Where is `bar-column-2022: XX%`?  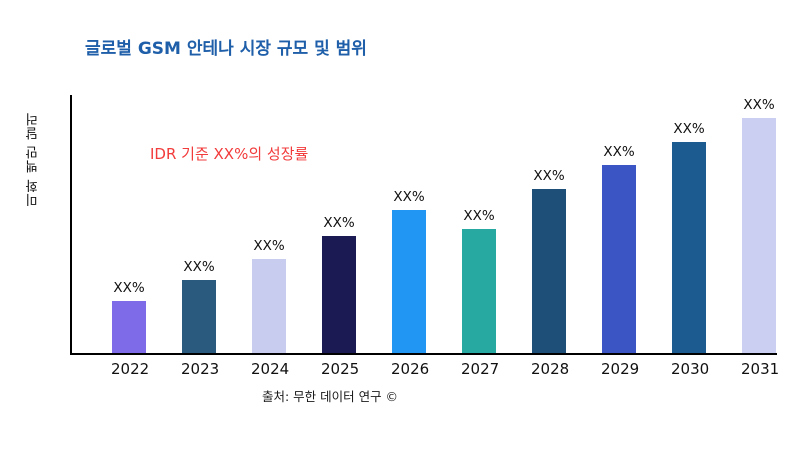
bar-column-2022: XX% is located at coordinates (129, 316).